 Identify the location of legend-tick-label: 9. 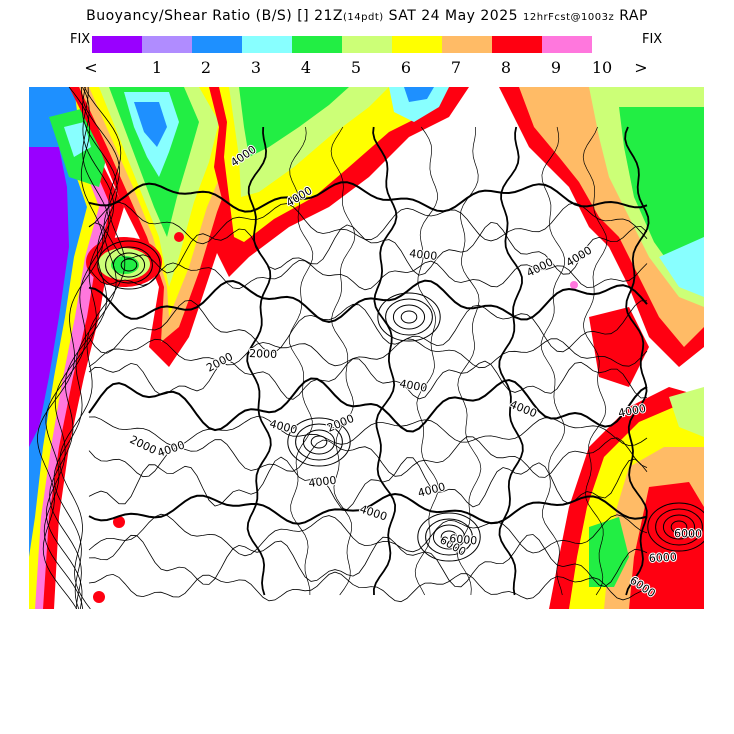
(556, 67).